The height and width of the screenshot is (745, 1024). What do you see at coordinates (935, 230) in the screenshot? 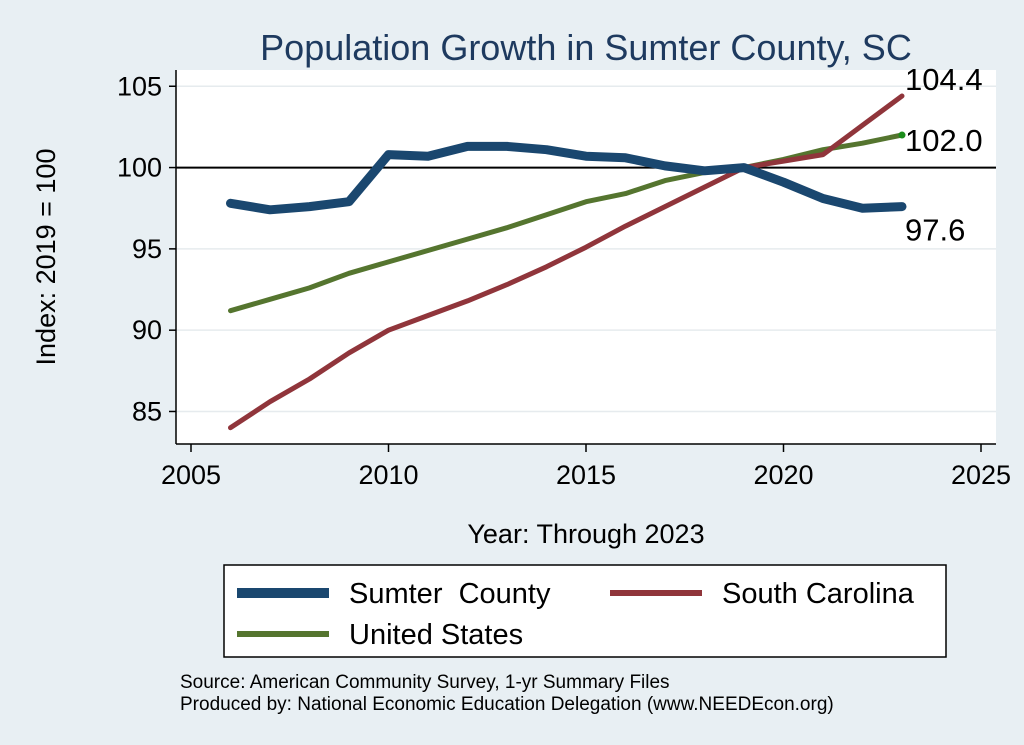
I see `end-label-0: 97.6` at bounding box center [935, 230].